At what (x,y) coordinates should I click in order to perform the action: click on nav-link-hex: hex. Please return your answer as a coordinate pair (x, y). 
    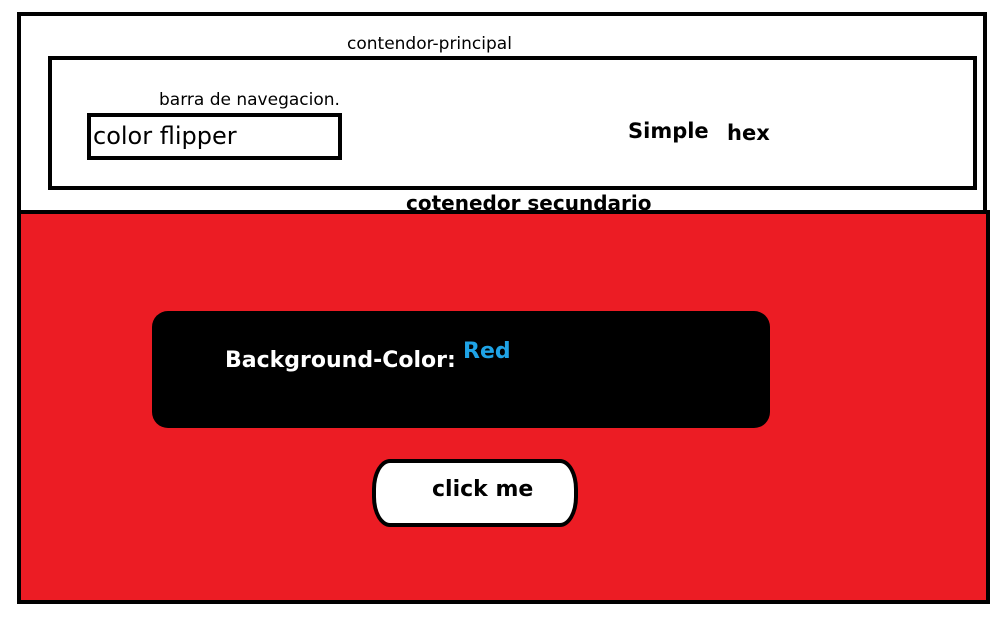
    Looking at the image, I should click on (748, 133).